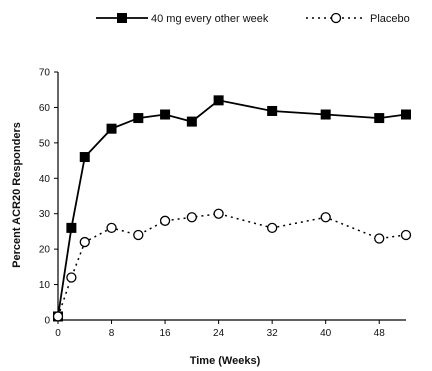  I want to click on y-tick-label: 20, so click(45, 250).